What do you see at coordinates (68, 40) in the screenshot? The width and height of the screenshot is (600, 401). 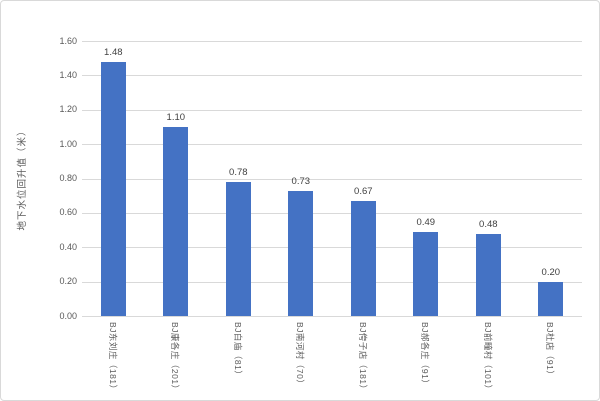 I see `y-tick-label: 1.60` at bounding box center [68, 40].